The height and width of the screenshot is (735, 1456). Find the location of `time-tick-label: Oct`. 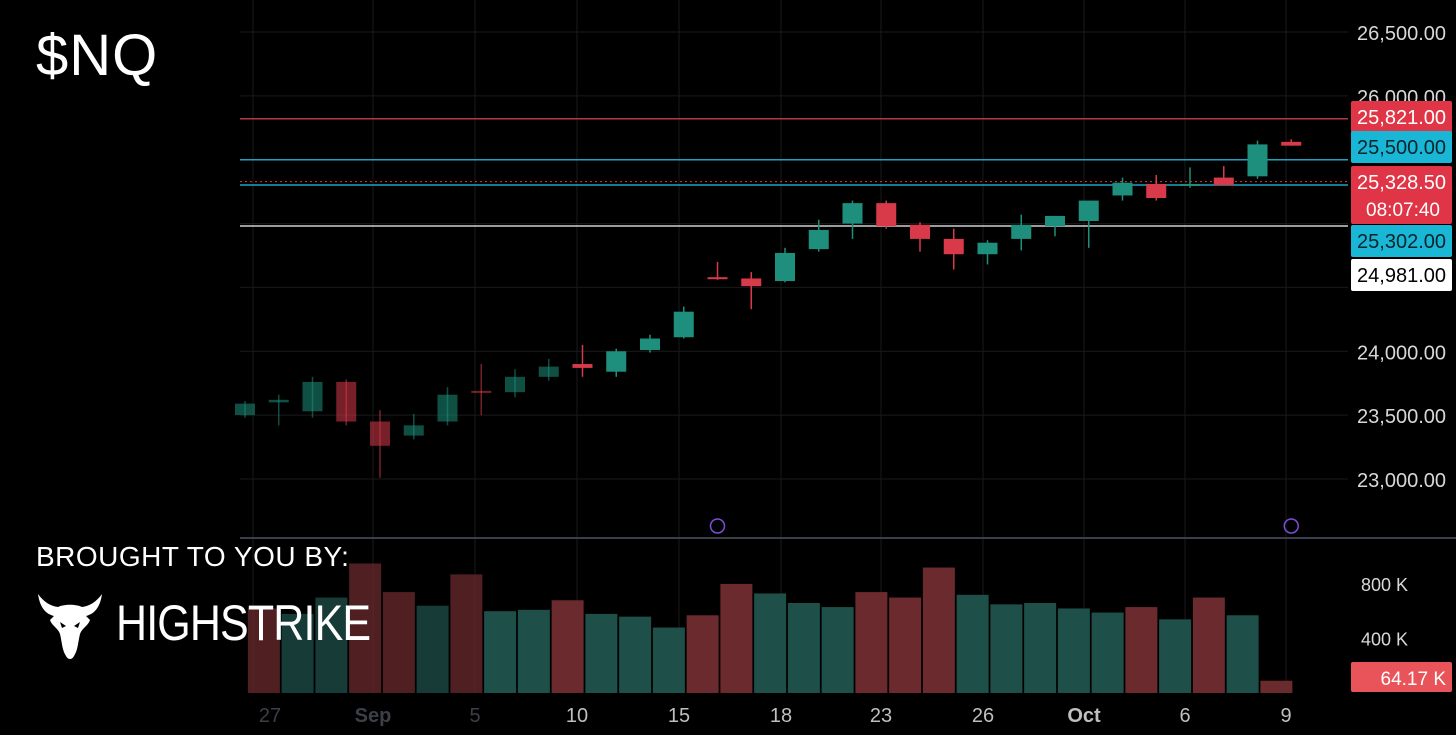

time-tick-label: Oct is located at coordinates (1084, 716).